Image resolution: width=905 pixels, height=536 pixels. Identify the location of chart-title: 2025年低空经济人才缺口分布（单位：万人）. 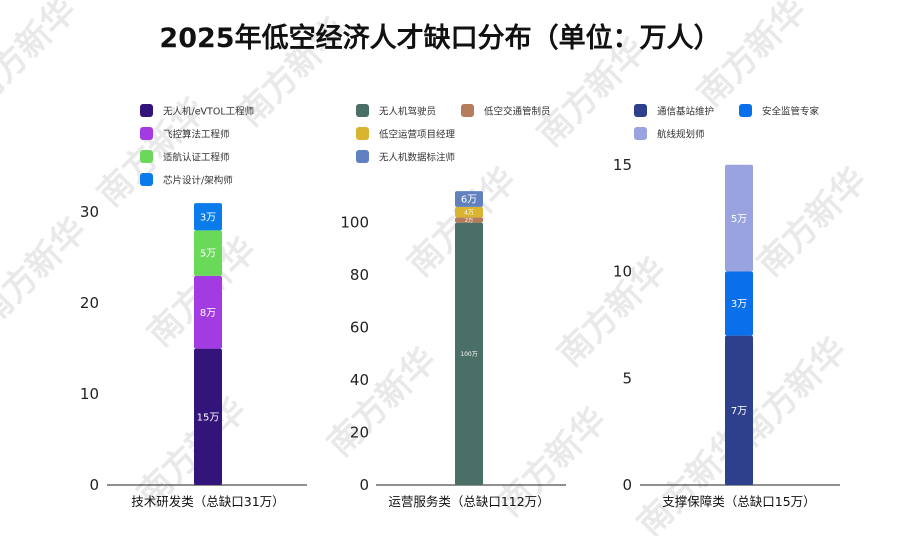
(439, 38).